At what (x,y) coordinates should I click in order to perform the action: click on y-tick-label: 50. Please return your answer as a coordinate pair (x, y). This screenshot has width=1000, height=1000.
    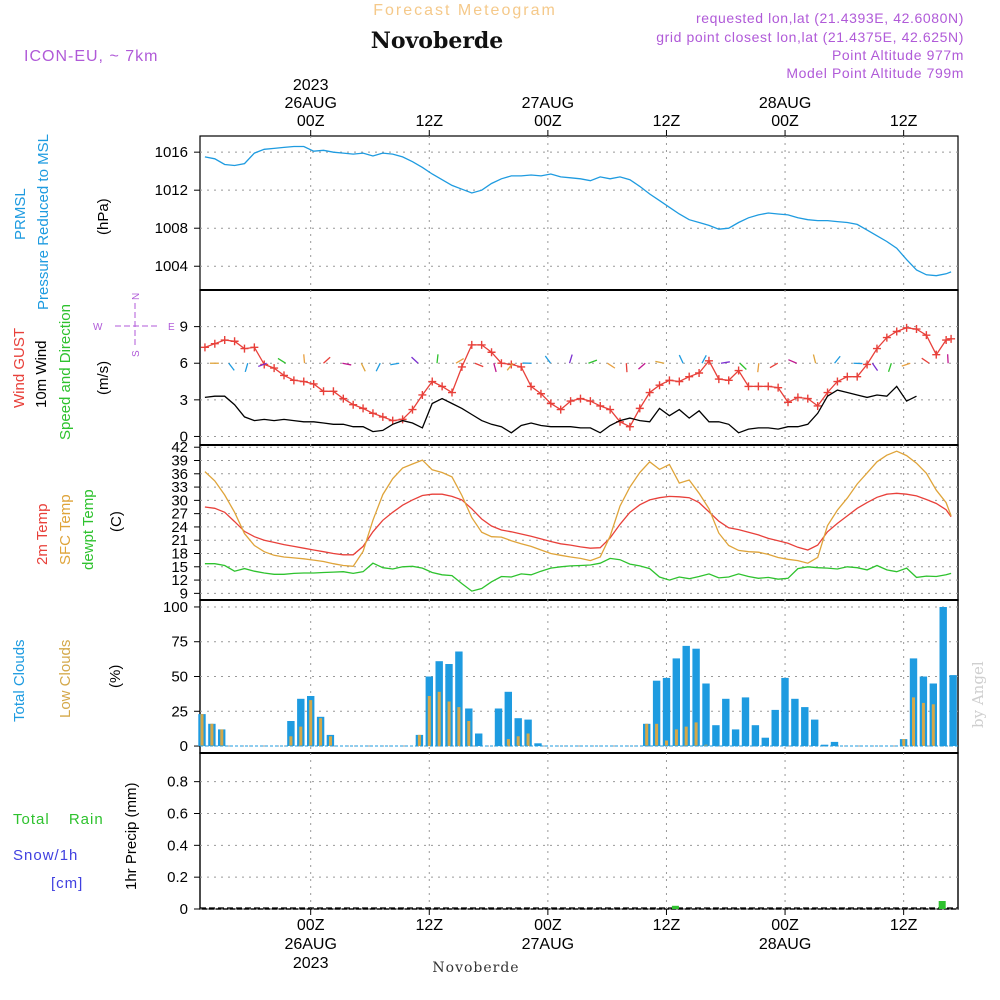
    Looking at the image, I should click on (179, 677).